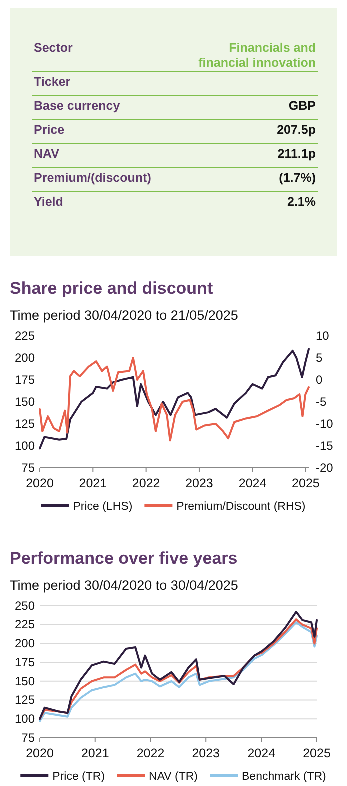 The image size is (347, 786). I want to click on chart-subtitle: Time period 30/04/2020 to 21/05/2025, so click(124, 315).